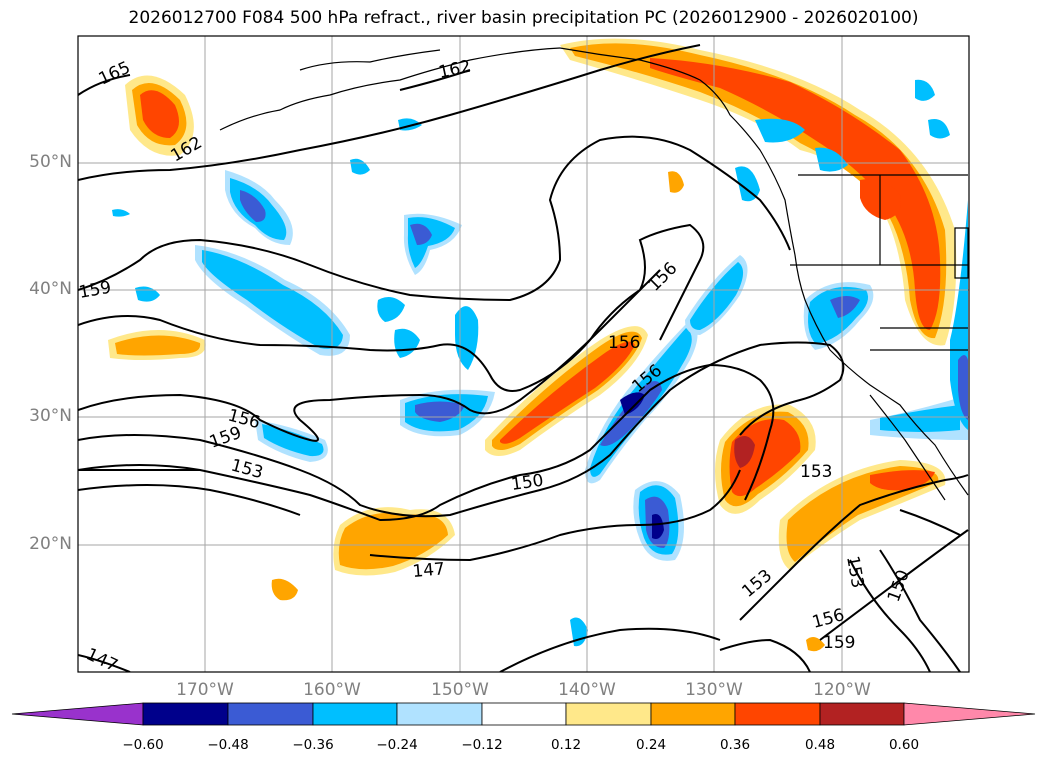  I want to click on colorbar-tick-label: 0.48, so click(820, 745).